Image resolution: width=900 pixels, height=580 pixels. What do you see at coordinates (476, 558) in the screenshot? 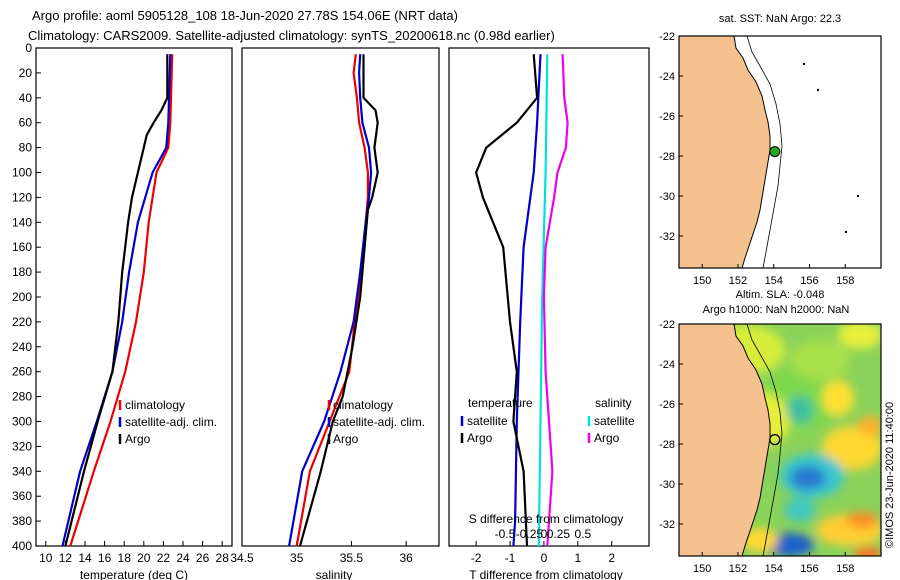
I see `t-difference-tick-label: -2` at bounding box center [476, 558].